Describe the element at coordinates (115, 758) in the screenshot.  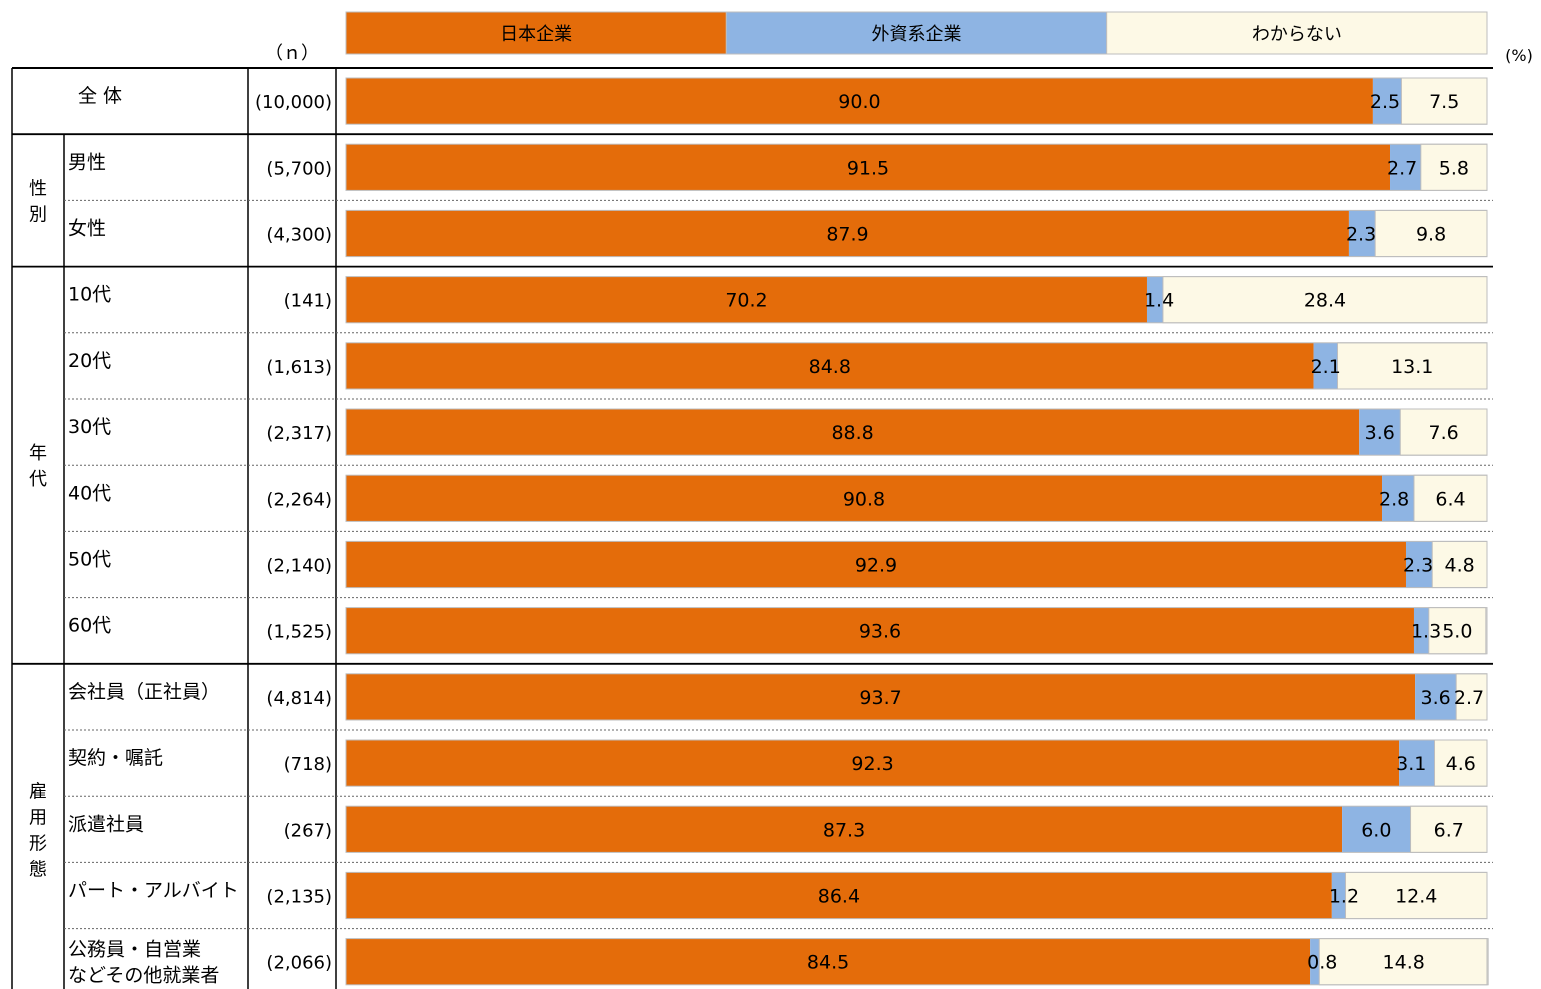
I see `category-label: 契約・嘱託` at that location.